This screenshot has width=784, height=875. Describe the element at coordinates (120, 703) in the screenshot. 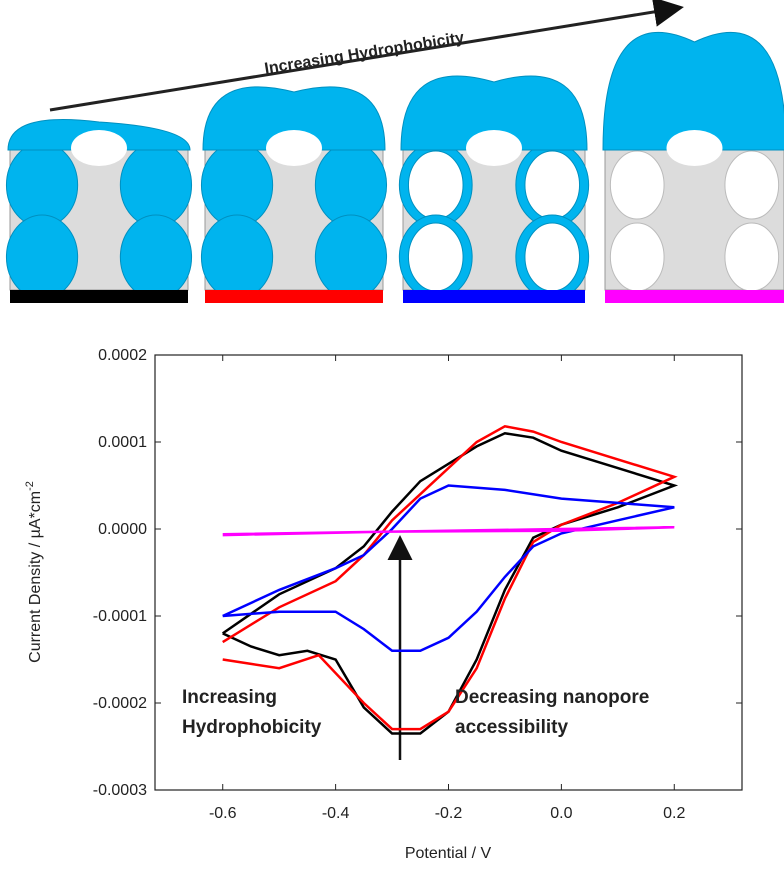

I see `y-tick-label: -0.0002` at that location.